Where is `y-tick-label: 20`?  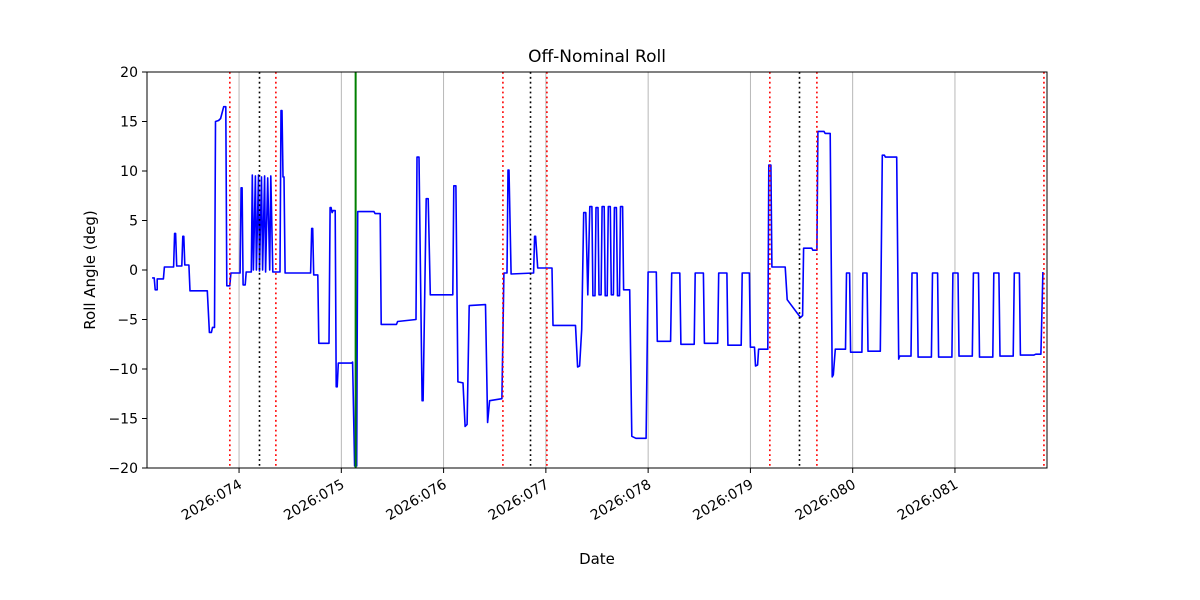 y-tick-label: 20 is located at coordinates (129, 73).